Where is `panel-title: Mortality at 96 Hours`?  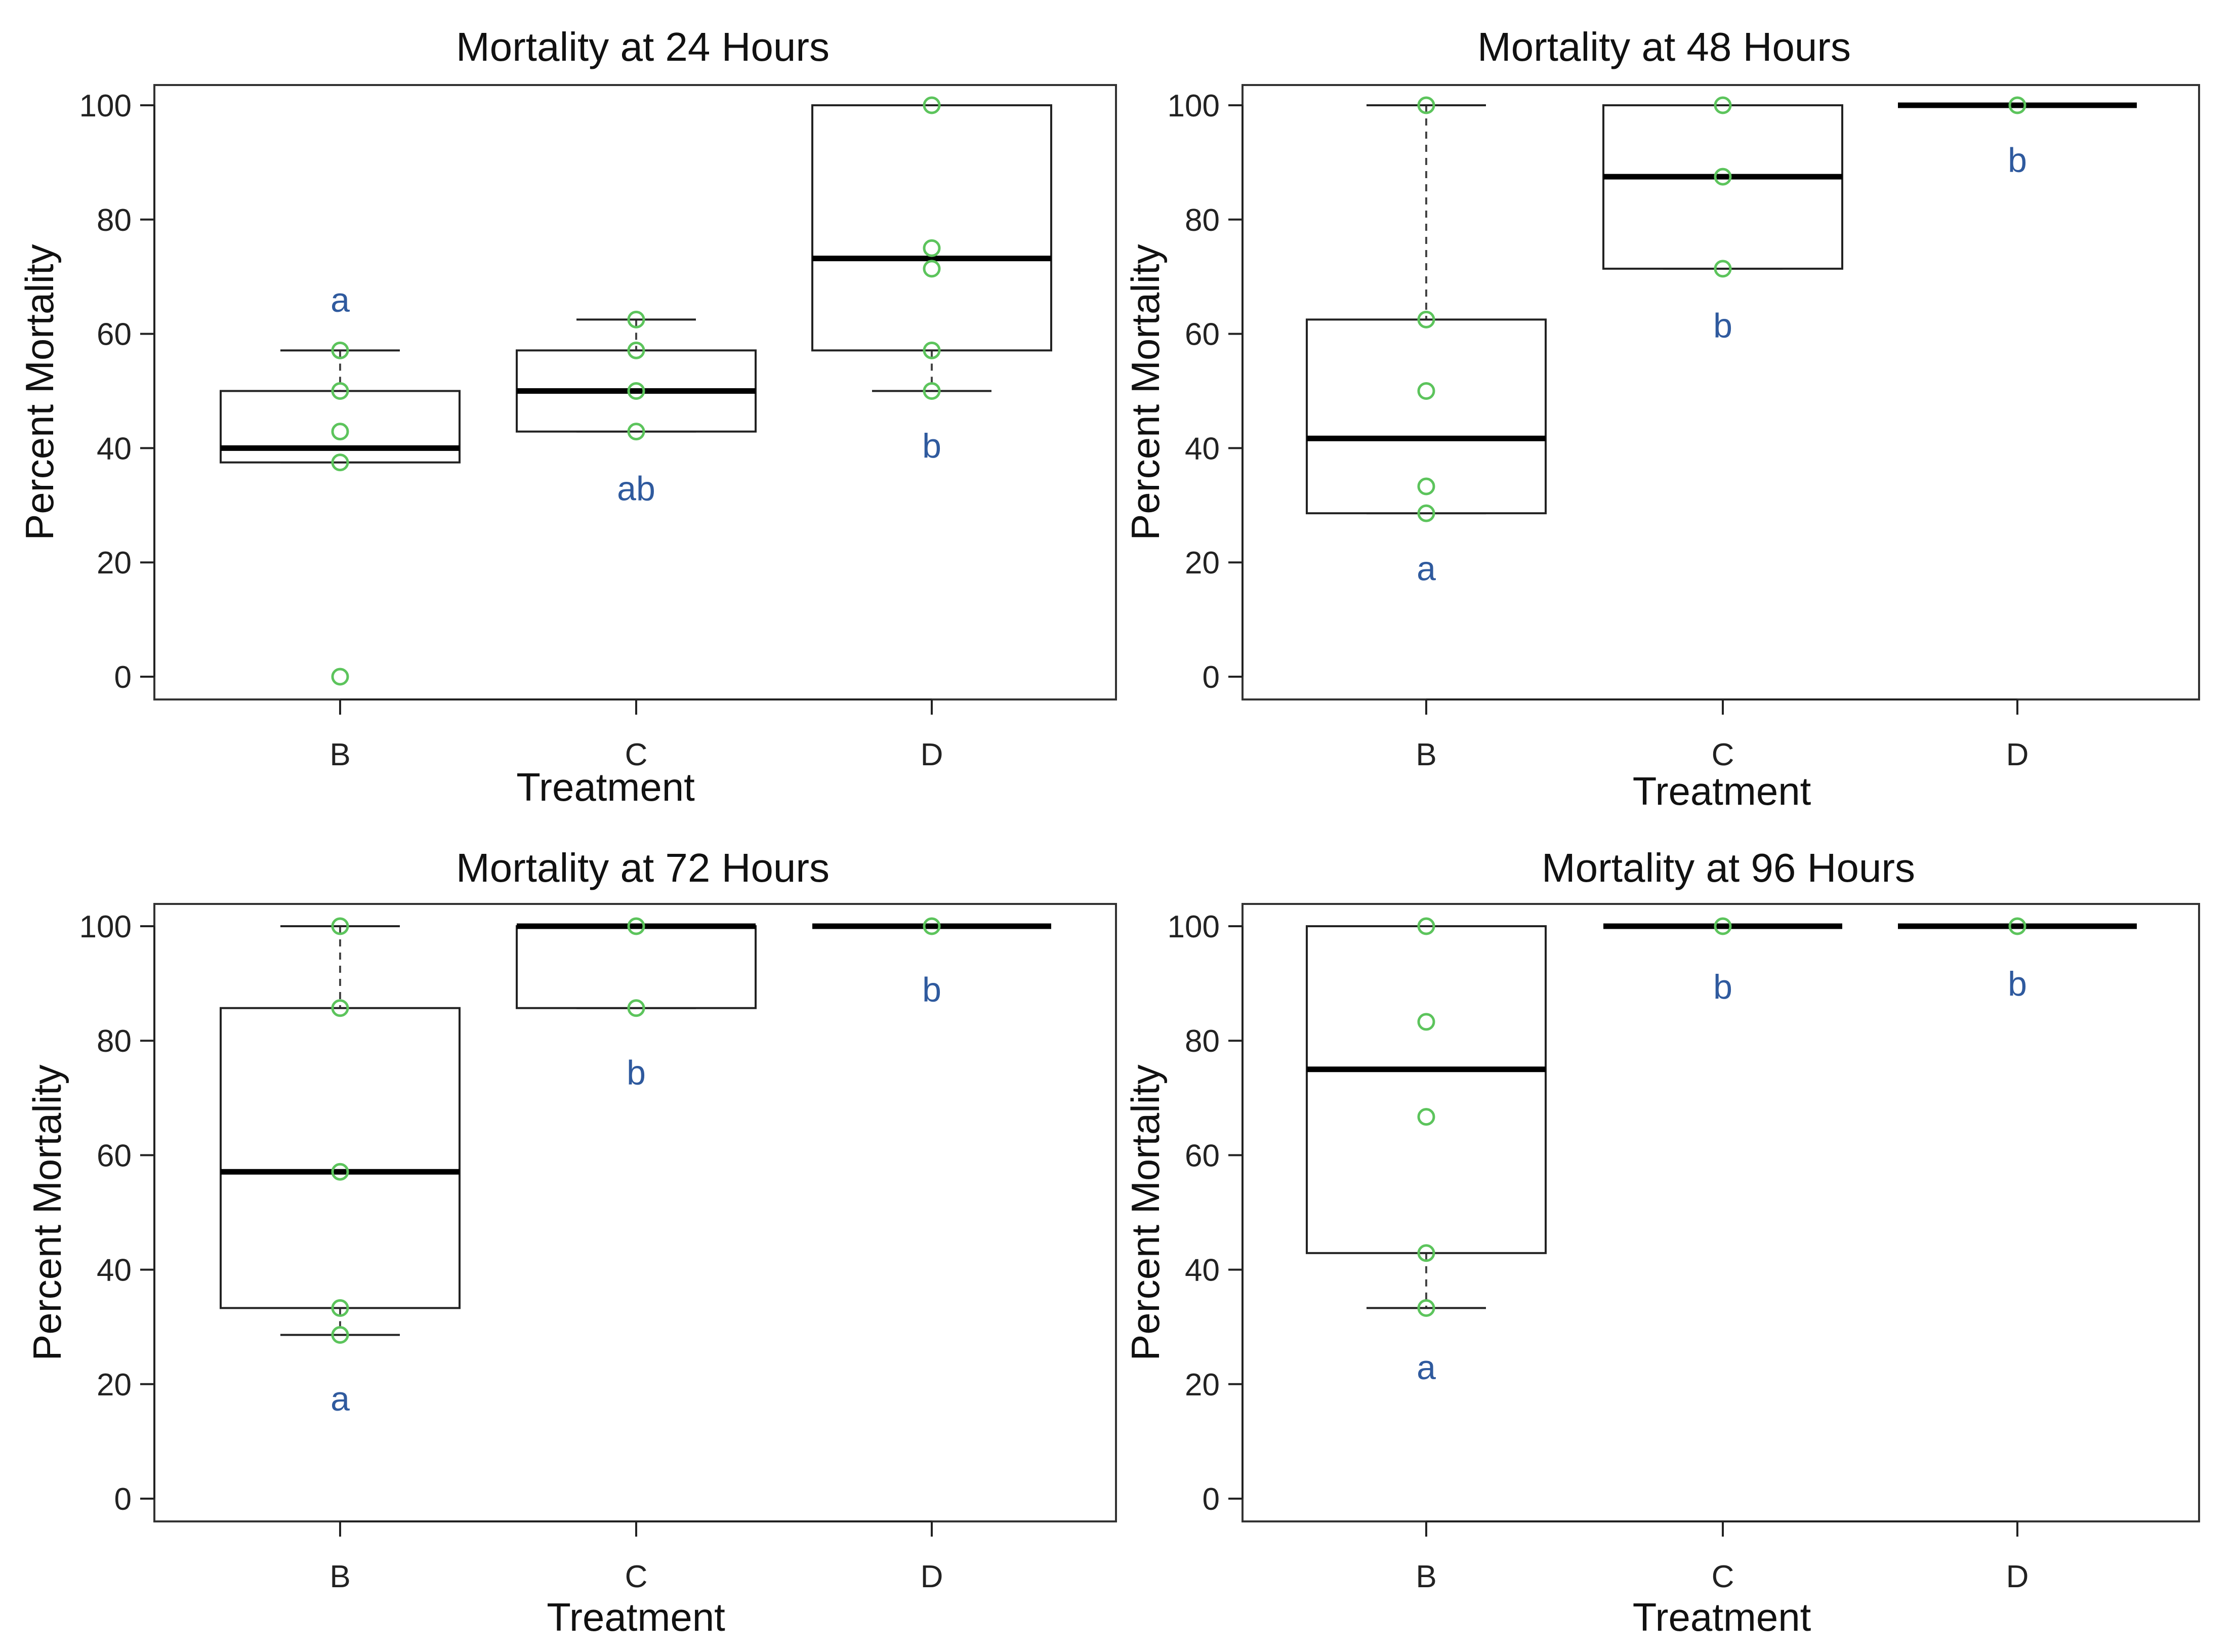
panel-title: Mortality at 96 Hours is located at coordinates (1728, 867).